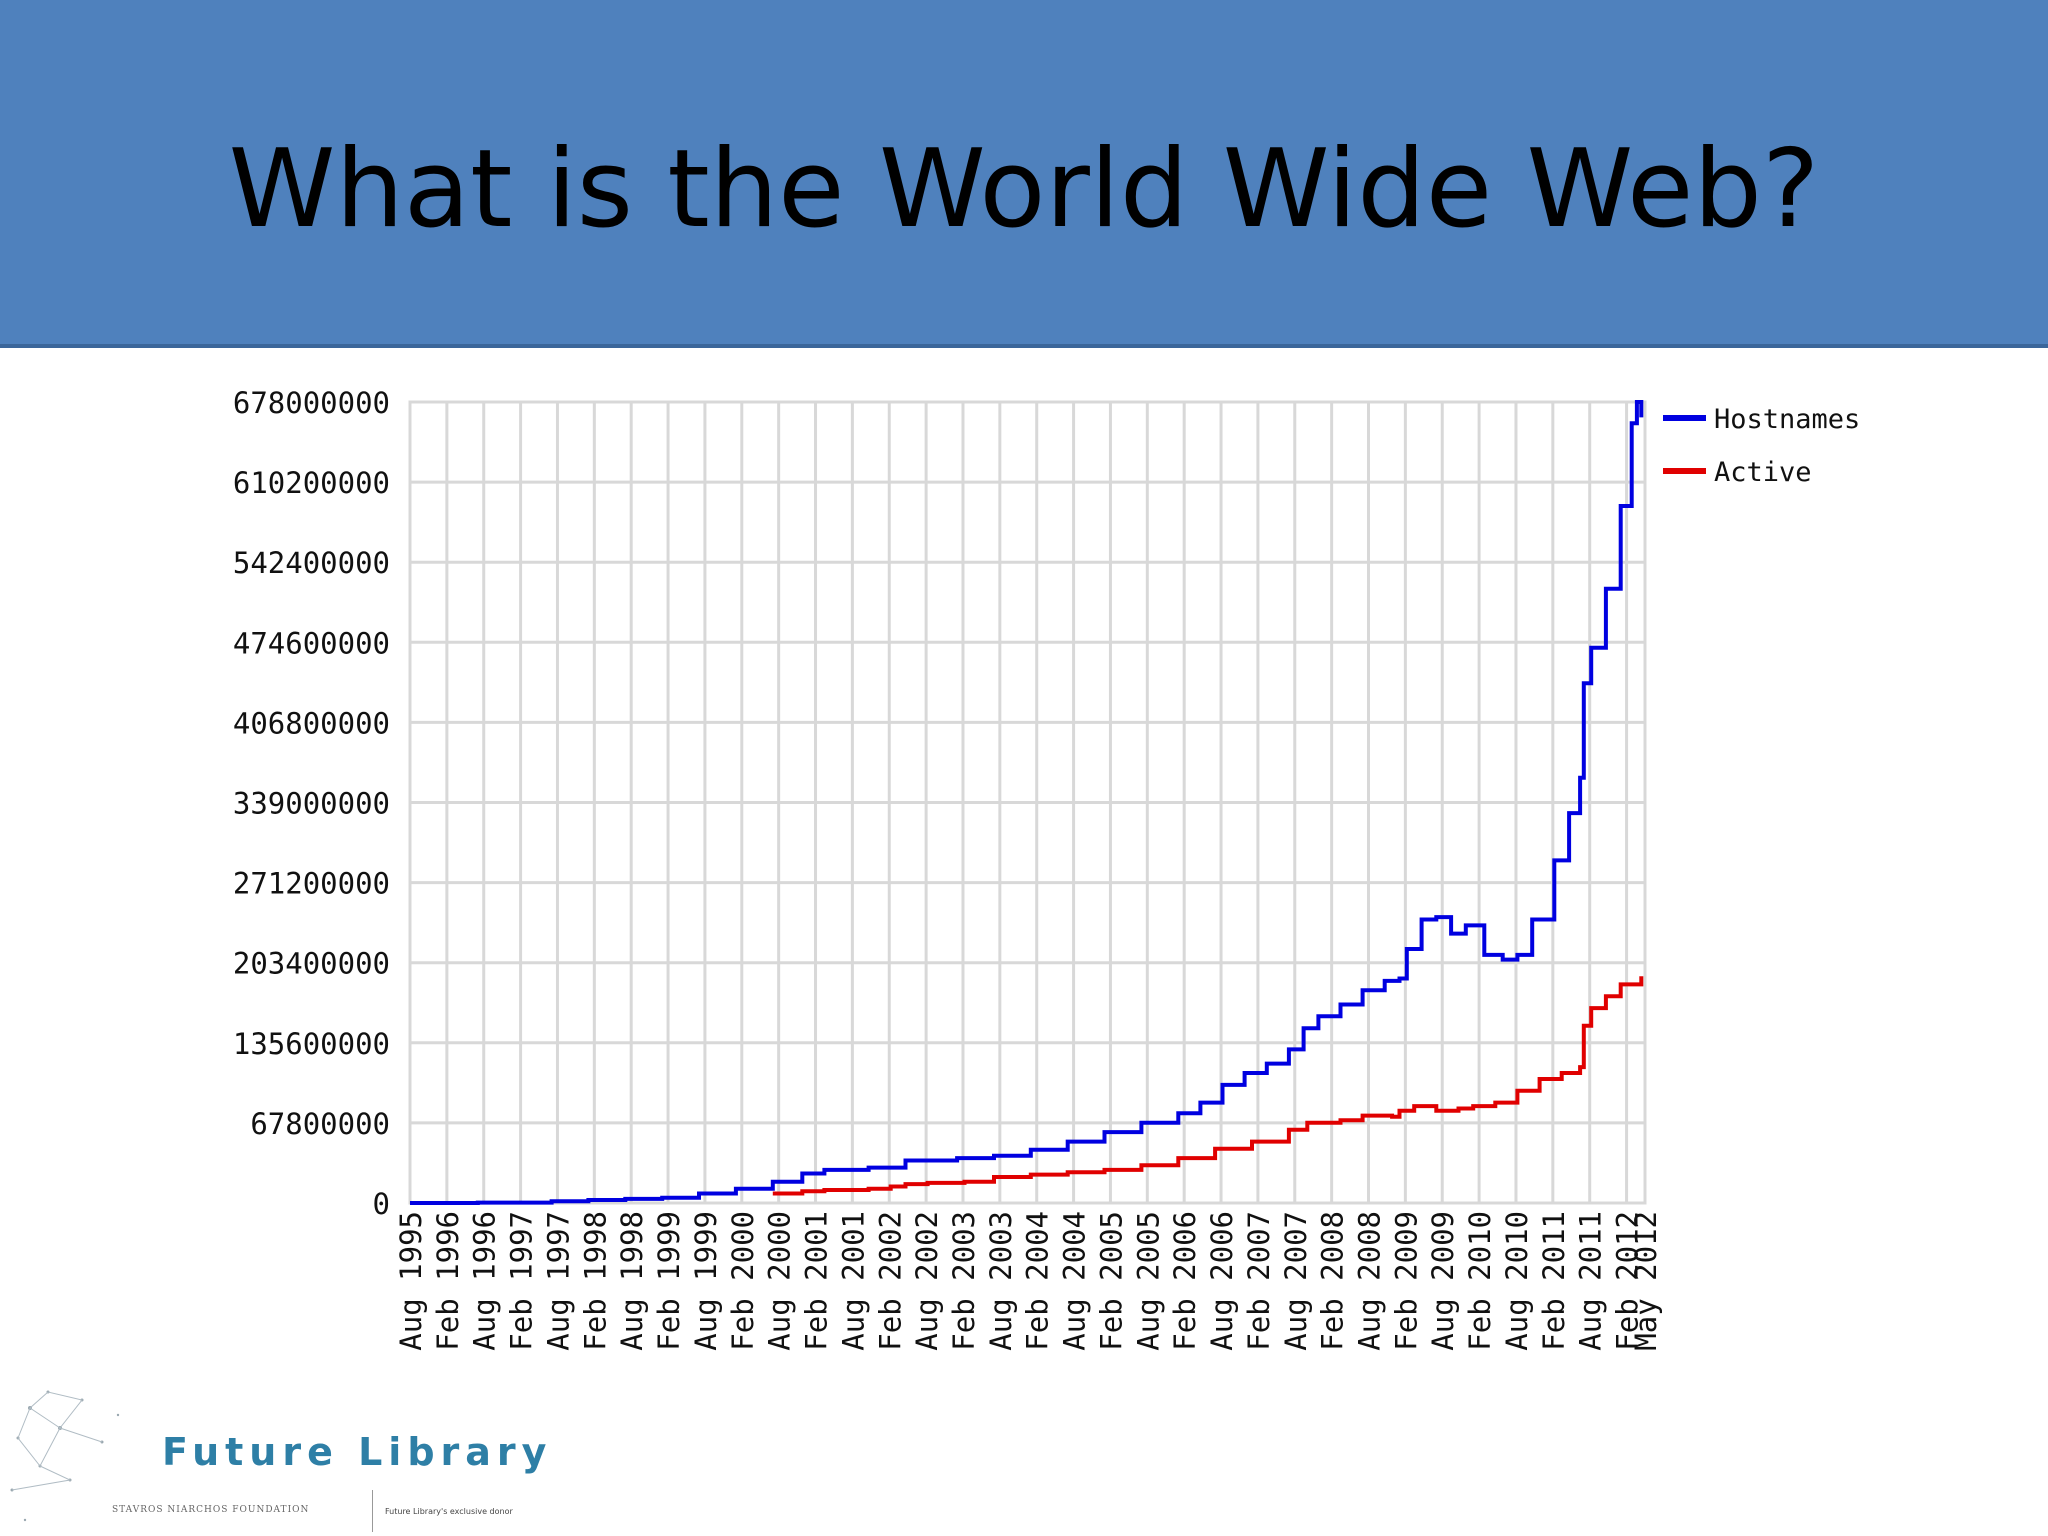 This screenshot has width=2048, height=1536. Describe the element at coordinates (1406, 1281) in the screenshot. I see `x-tick-label: Feb 2009` at that location.